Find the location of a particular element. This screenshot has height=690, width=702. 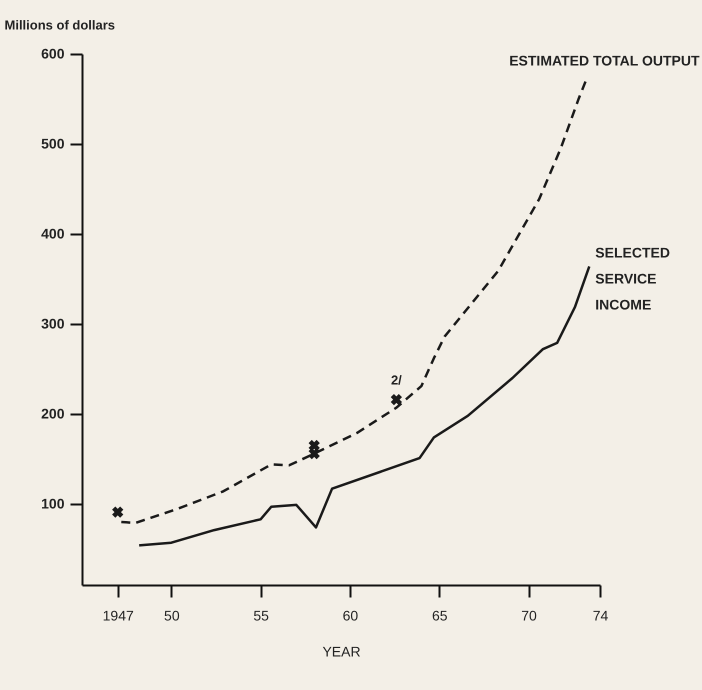

y-tick-label: 600 is located at coordinates (53, 54).